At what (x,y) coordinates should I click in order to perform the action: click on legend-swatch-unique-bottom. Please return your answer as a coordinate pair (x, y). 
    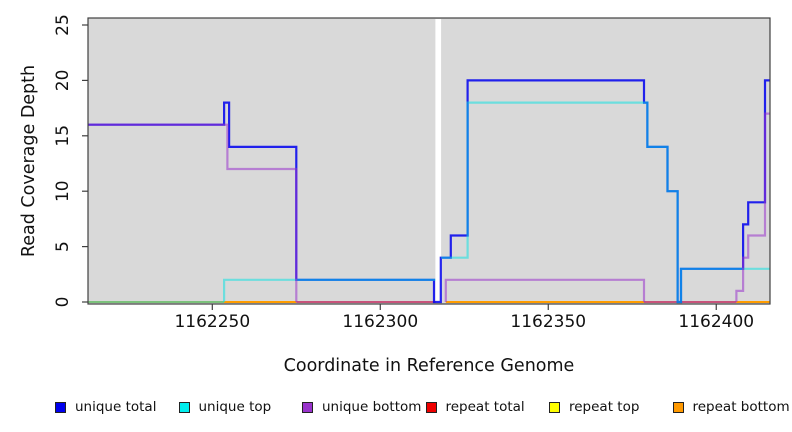
    Looking at the image, I should click on (307, 407).